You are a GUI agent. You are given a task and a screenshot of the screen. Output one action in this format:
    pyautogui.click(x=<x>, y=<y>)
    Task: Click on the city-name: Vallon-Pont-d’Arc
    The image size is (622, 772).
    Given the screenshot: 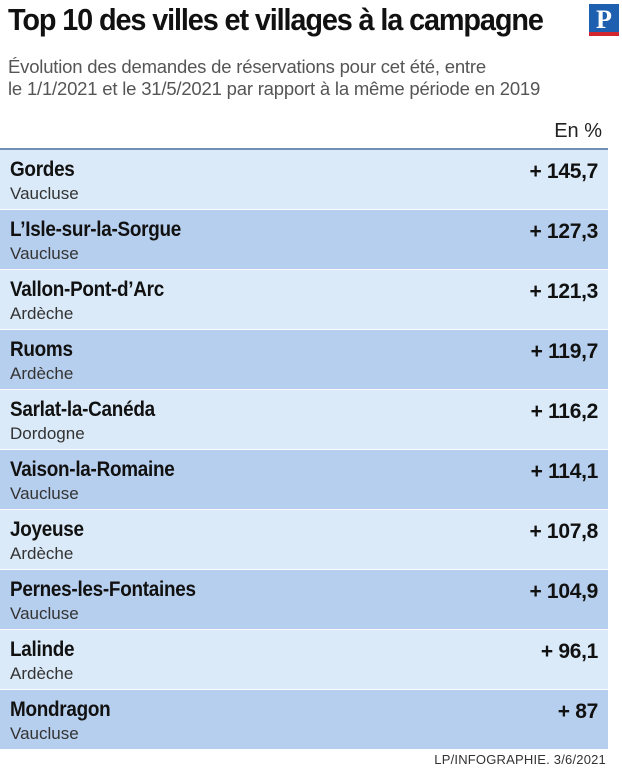 What is the action you would take?
    pyautogui.click(x=87, y=289)
    